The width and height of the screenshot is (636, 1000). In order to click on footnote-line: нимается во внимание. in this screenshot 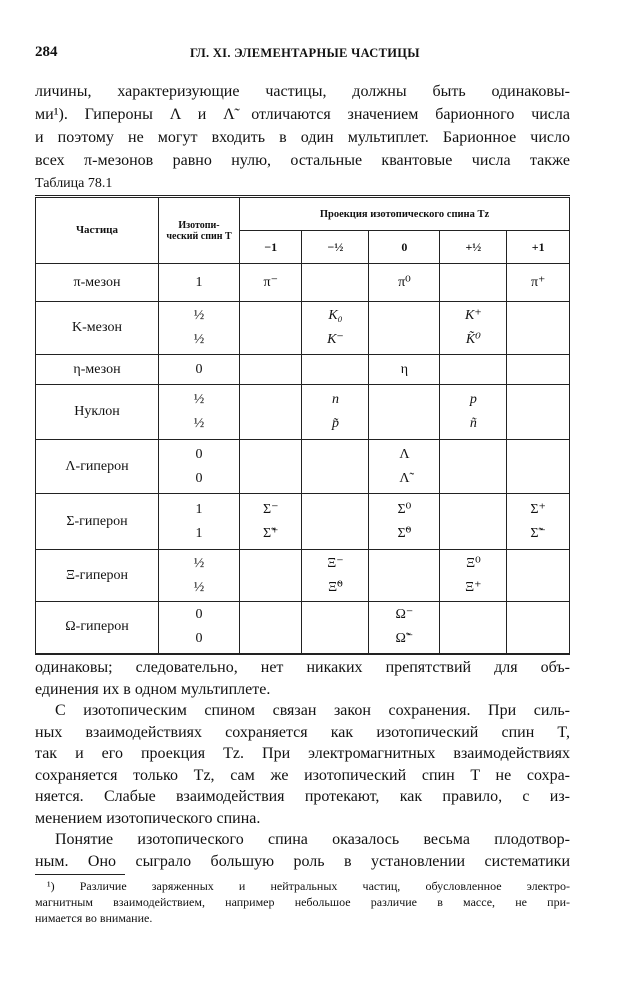, I will do `click(94, 918)`.